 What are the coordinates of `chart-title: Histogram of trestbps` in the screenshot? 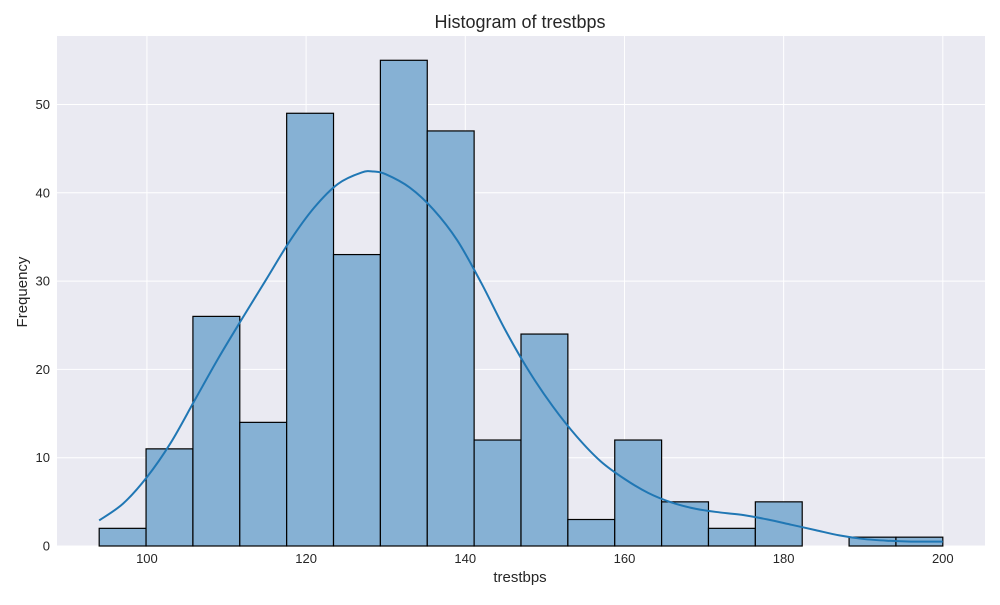 It's located at (519, 22).